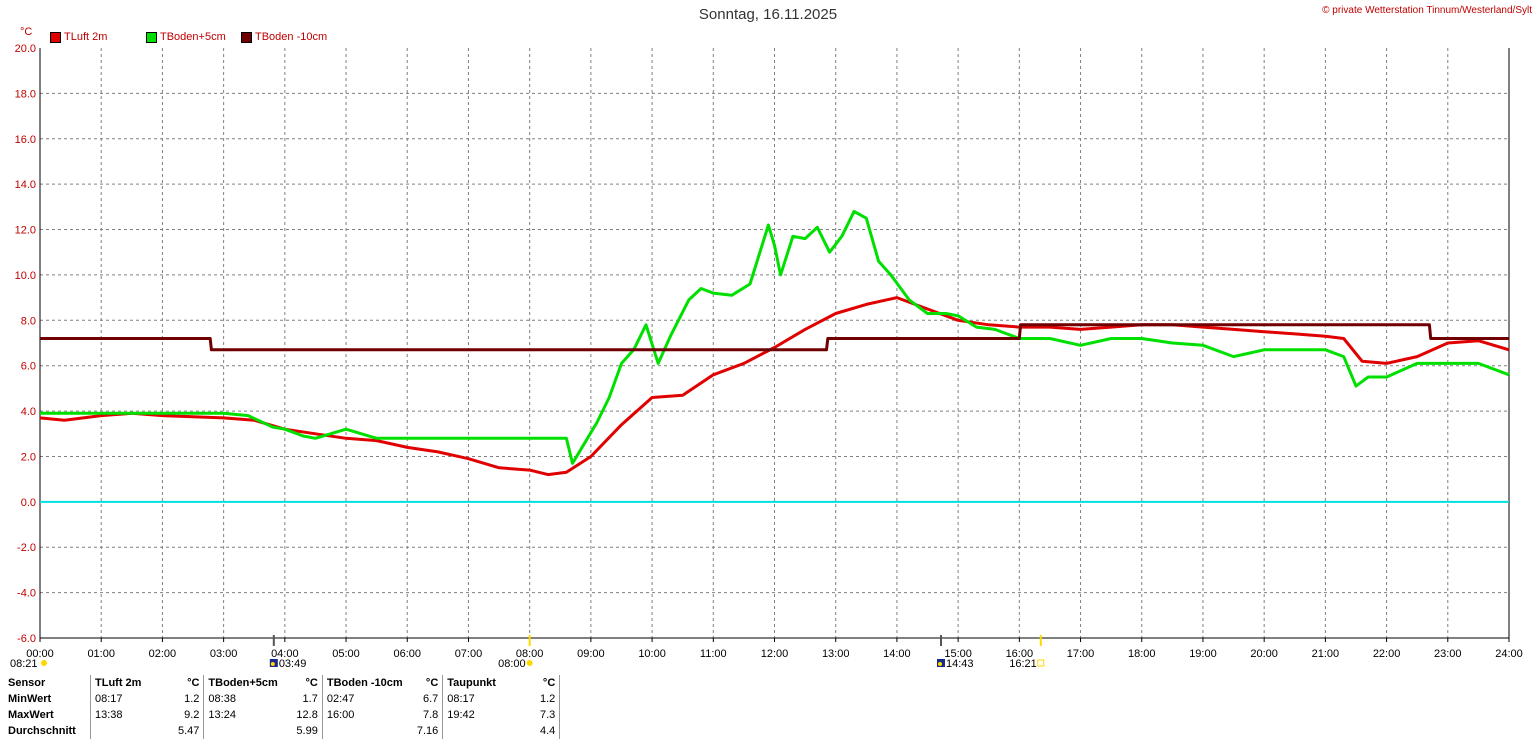  Describe the element at coordinates (224, 654) in the screenshot. I see `x-tick-label: 03:00` at that location.